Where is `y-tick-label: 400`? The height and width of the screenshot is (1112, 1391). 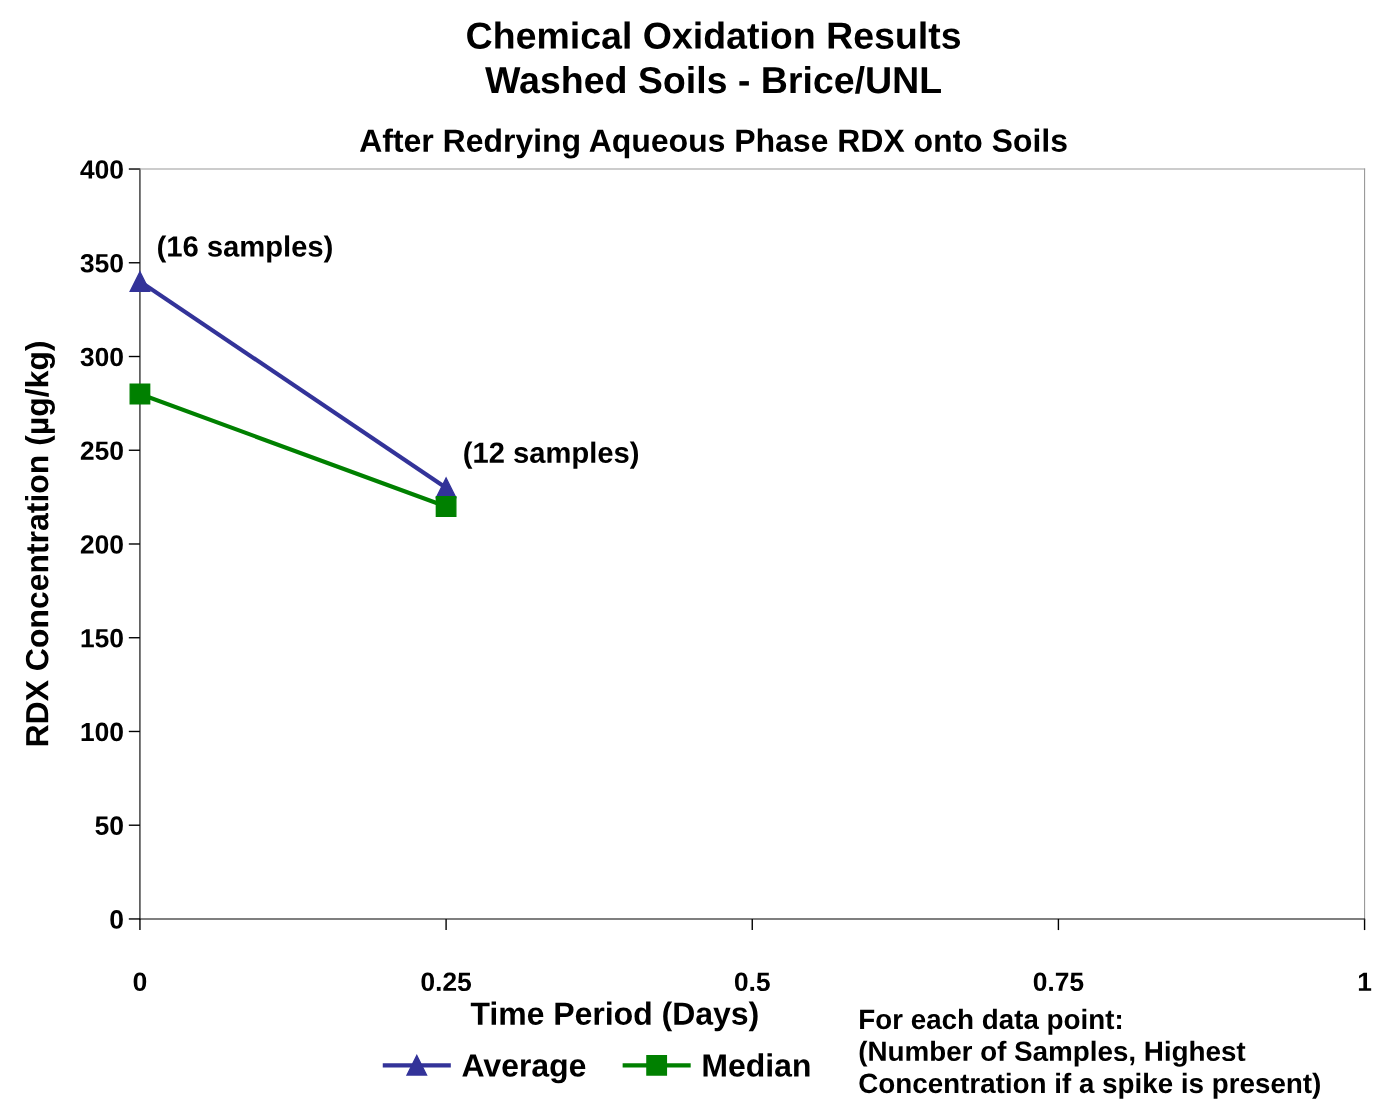
y-tick-label: 400 is located at coordinates (101, 169).